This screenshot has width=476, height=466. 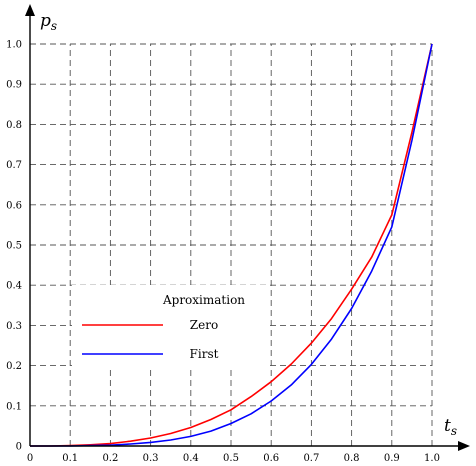 I want to click on x-tick-label: 0.3, so click(x=151, y=458).